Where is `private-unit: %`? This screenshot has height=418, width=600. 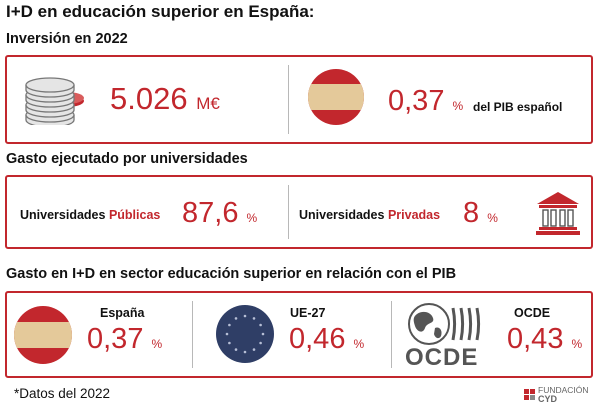 private-unit: % is located at coordinates (492, 218).